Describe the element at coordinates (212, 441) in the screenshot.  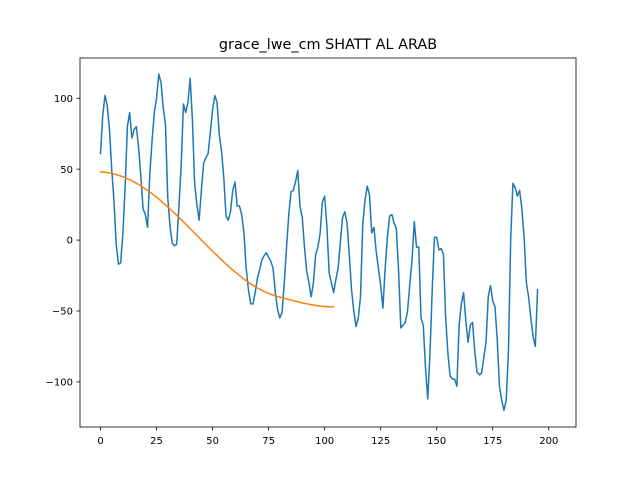
I see `x-tick-label: 50` at that location.